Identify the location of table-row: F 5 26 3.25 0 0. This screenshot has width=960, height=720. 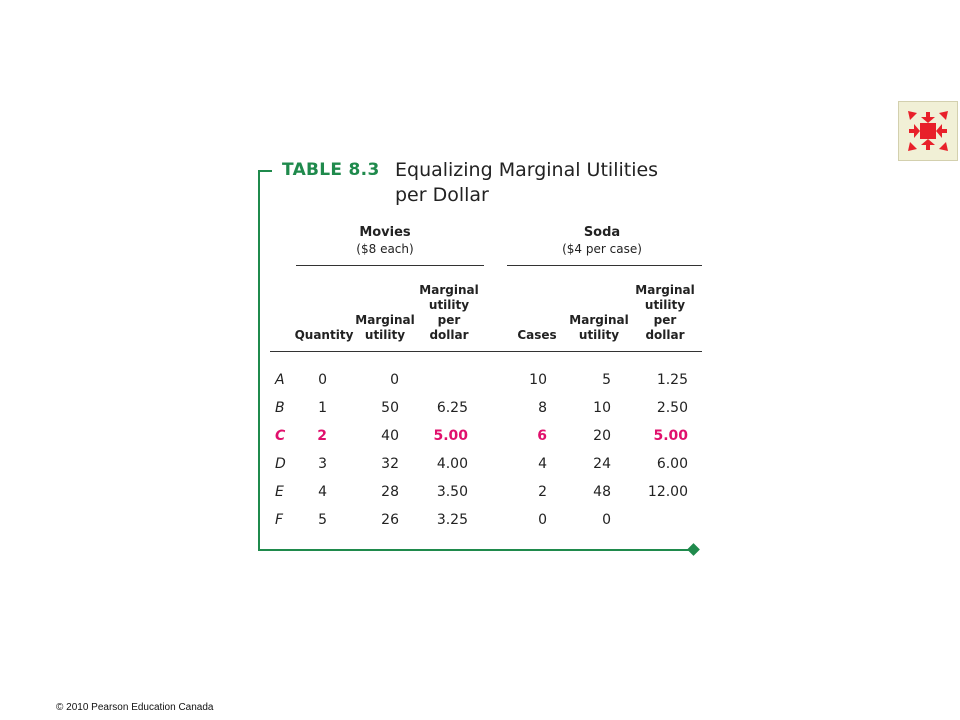
(480, 524).